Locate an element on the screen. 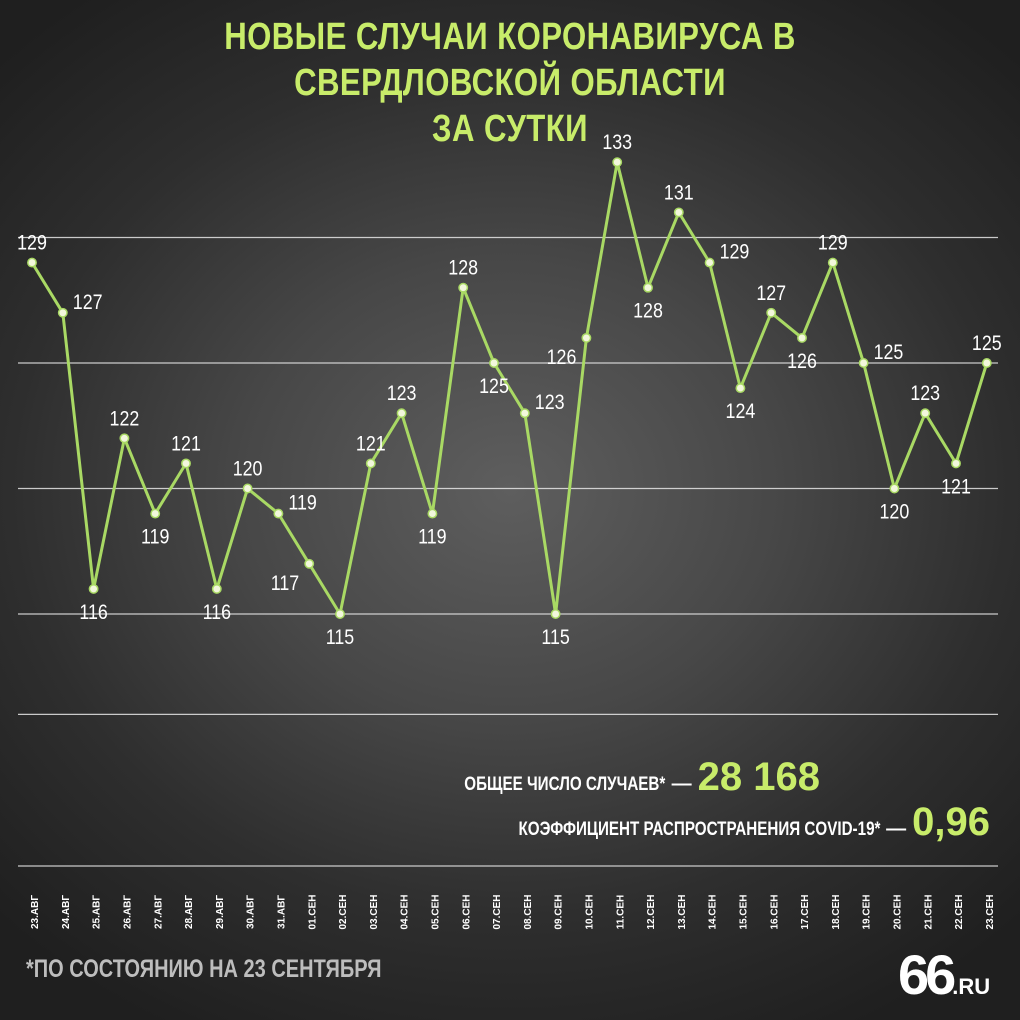 The image size is (1020, 1020). total-cases-label: ОБЩЕЕ ЧИСЛО СЛУЧАЕВ* is located at coordinates (565, 784).